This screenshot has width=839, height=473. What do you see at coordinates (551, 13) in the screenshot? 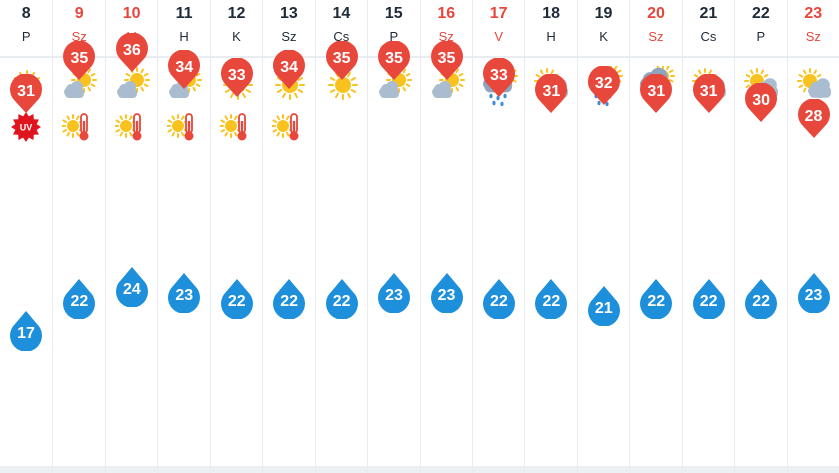
I see `date-number: 18` at bounding box center [551, 13].